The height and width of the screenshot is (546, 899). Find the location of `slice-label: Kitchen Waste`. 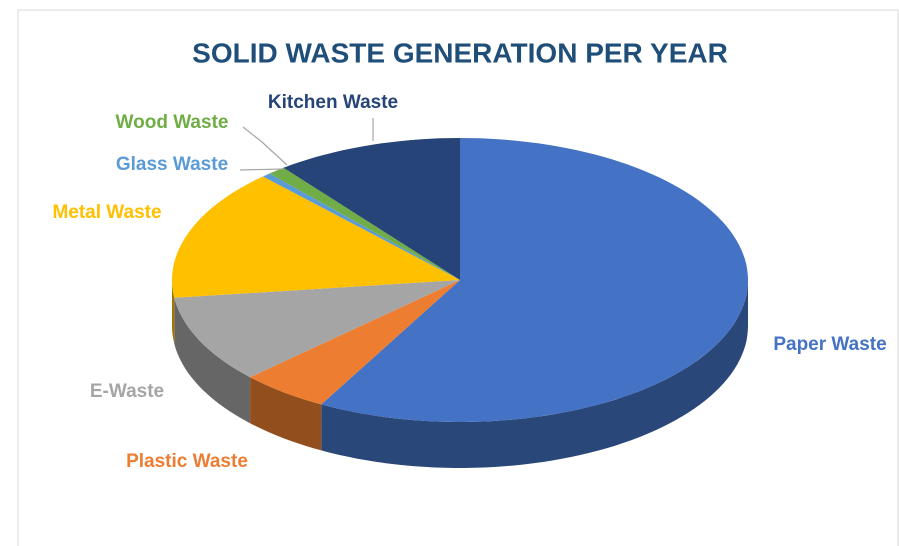

slice-label: Kitchen Waste is located at coordinates (333, 102).